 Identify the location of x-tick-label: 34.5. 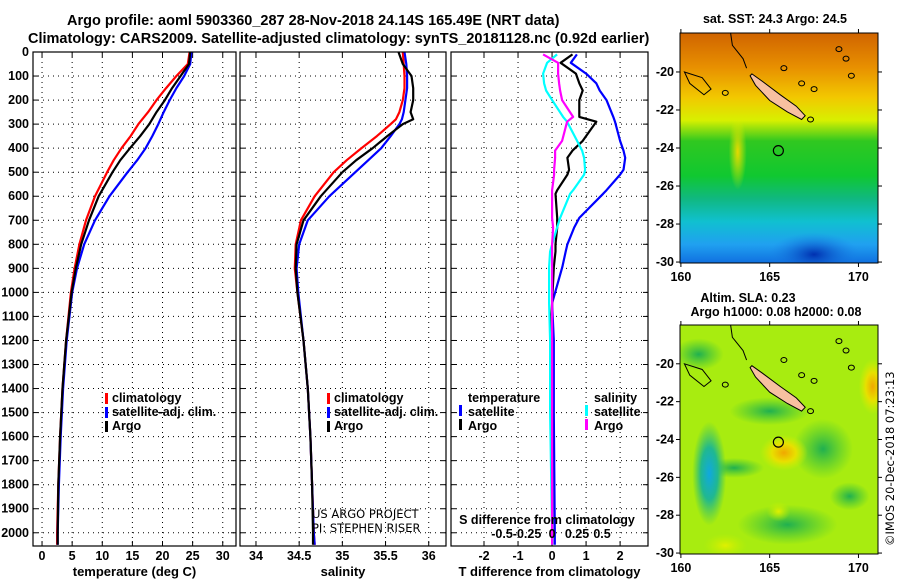
(299, 556).